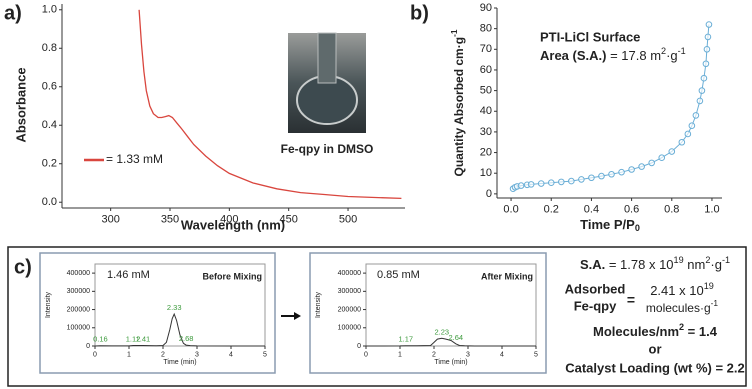  I want to click on annotation: Area (S.A.) = 17.8 m2·g-1, so click(613, 54).